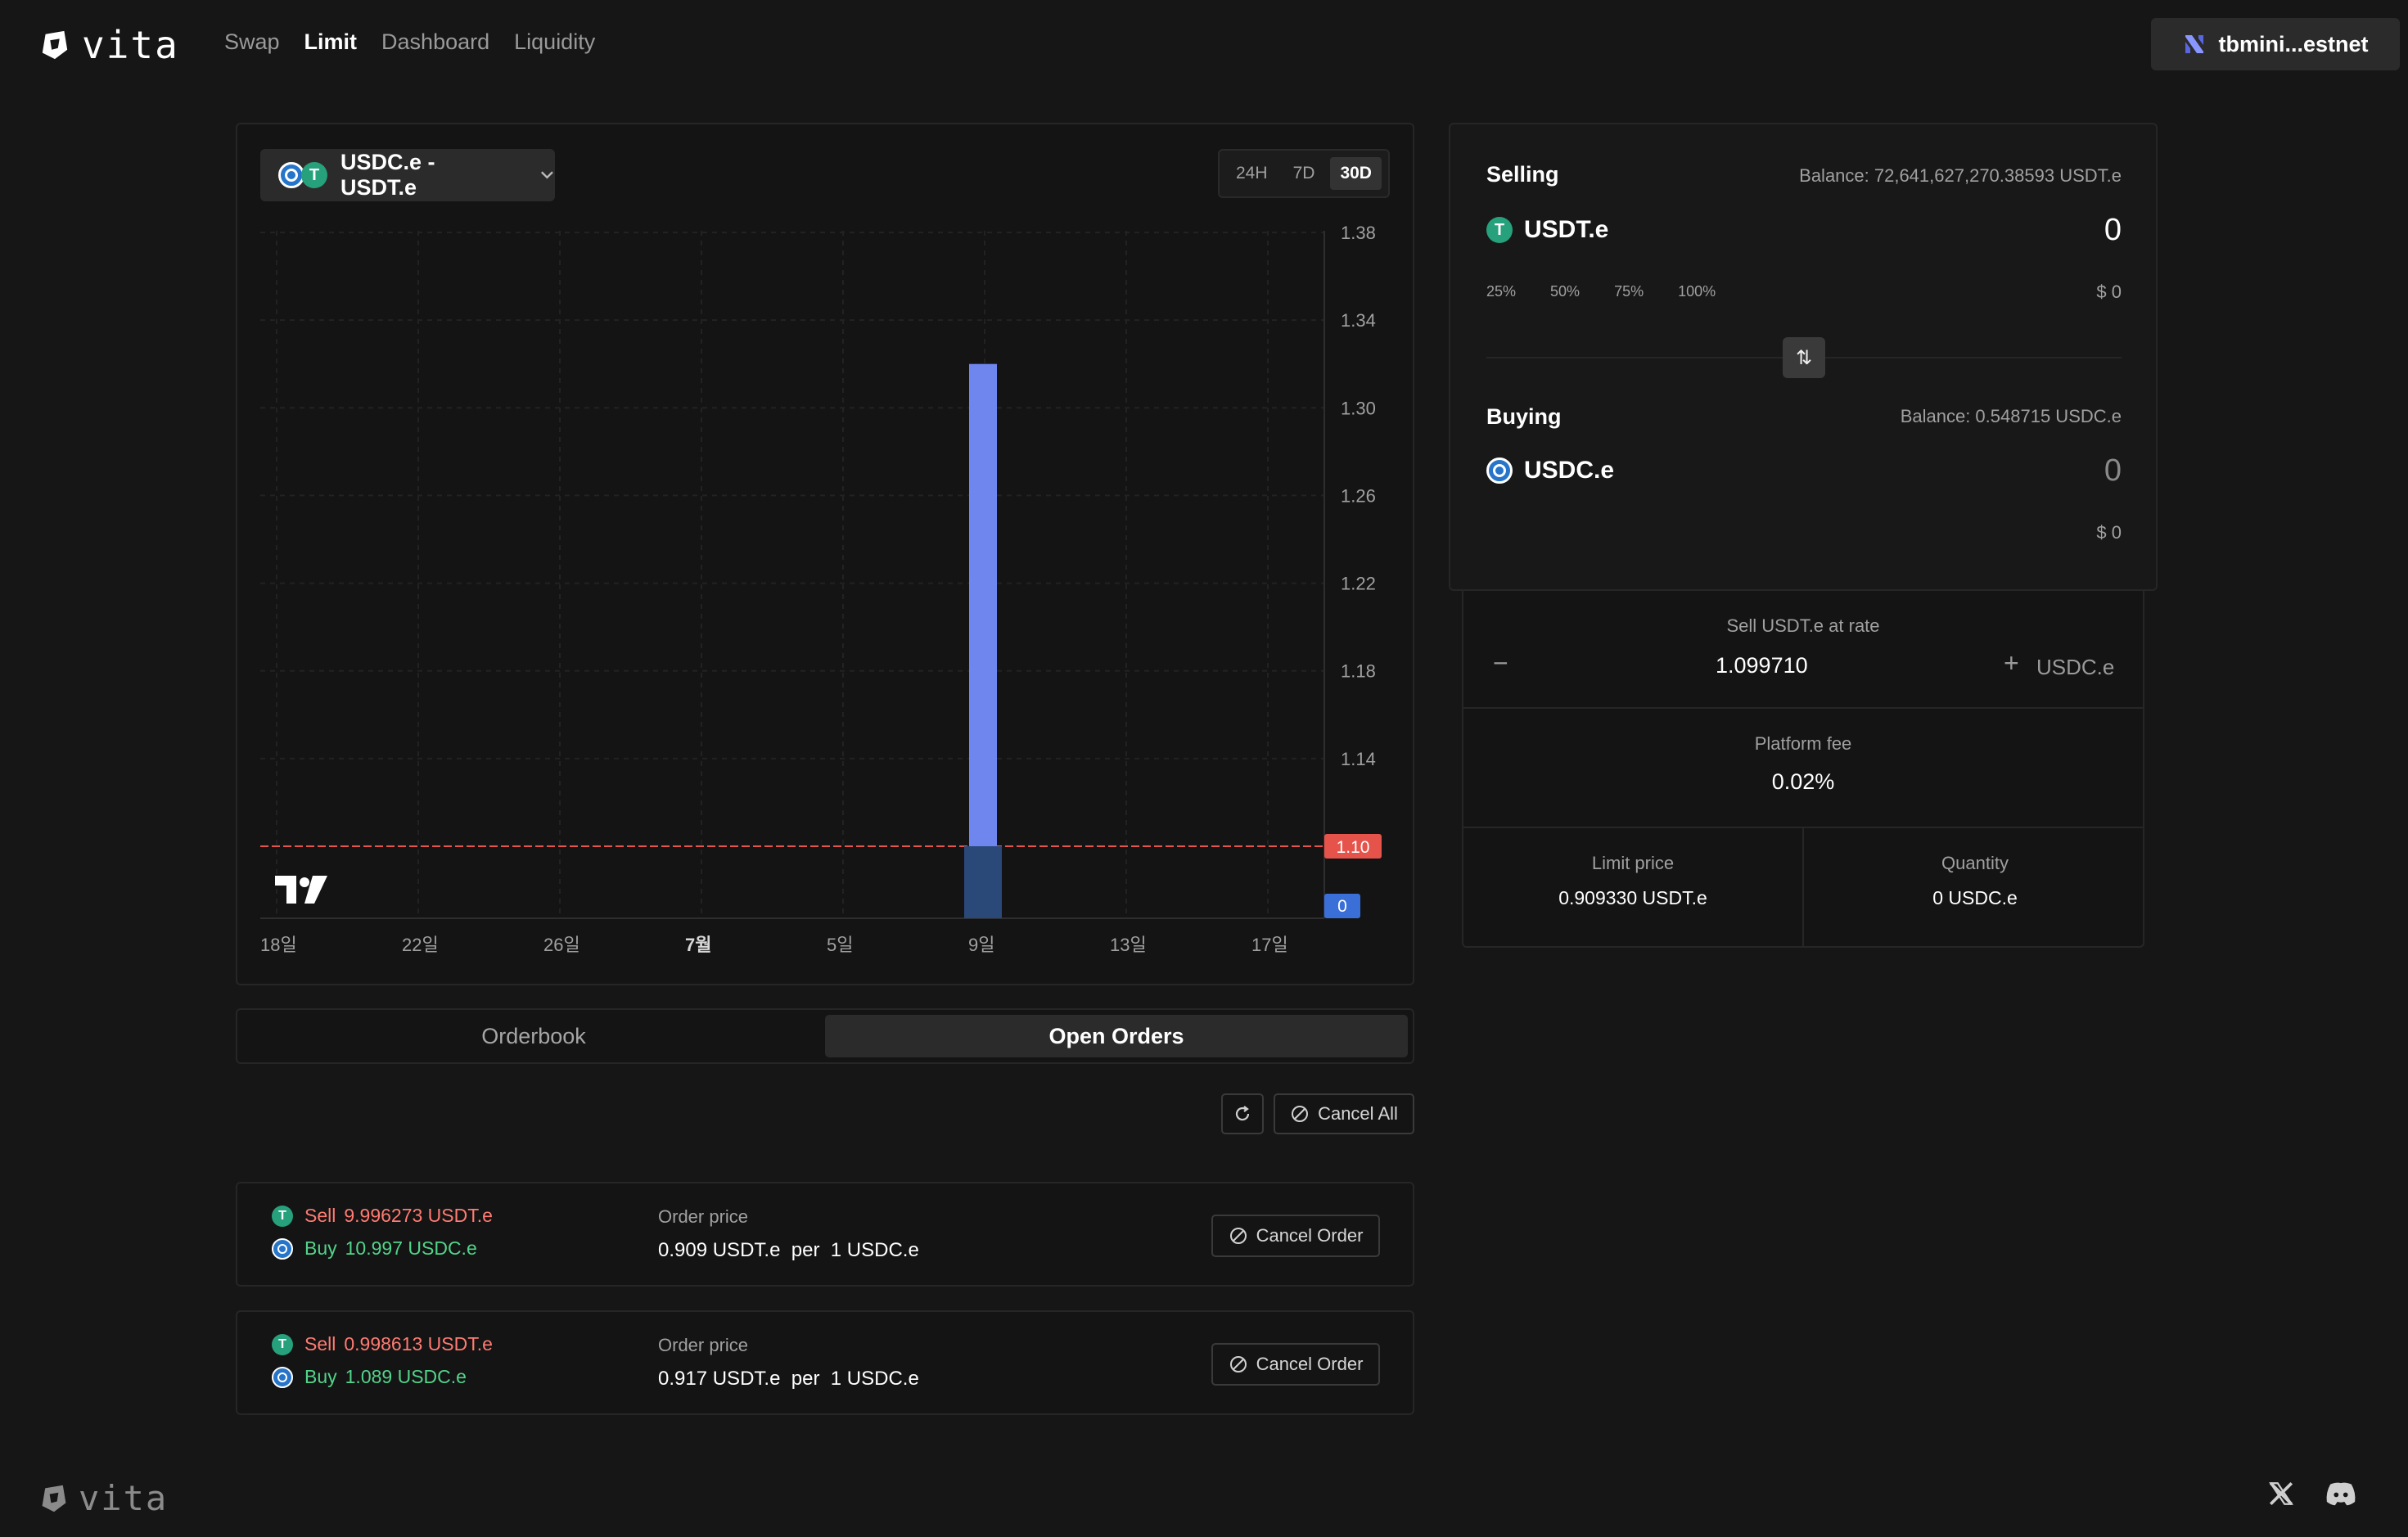 The height and width of the screenshot is (1537, 2408). What do you see at coordinates (2113, 230) in the screenshot?
I see `selling-amount-input: 0` at bounding box center [2113, 230].